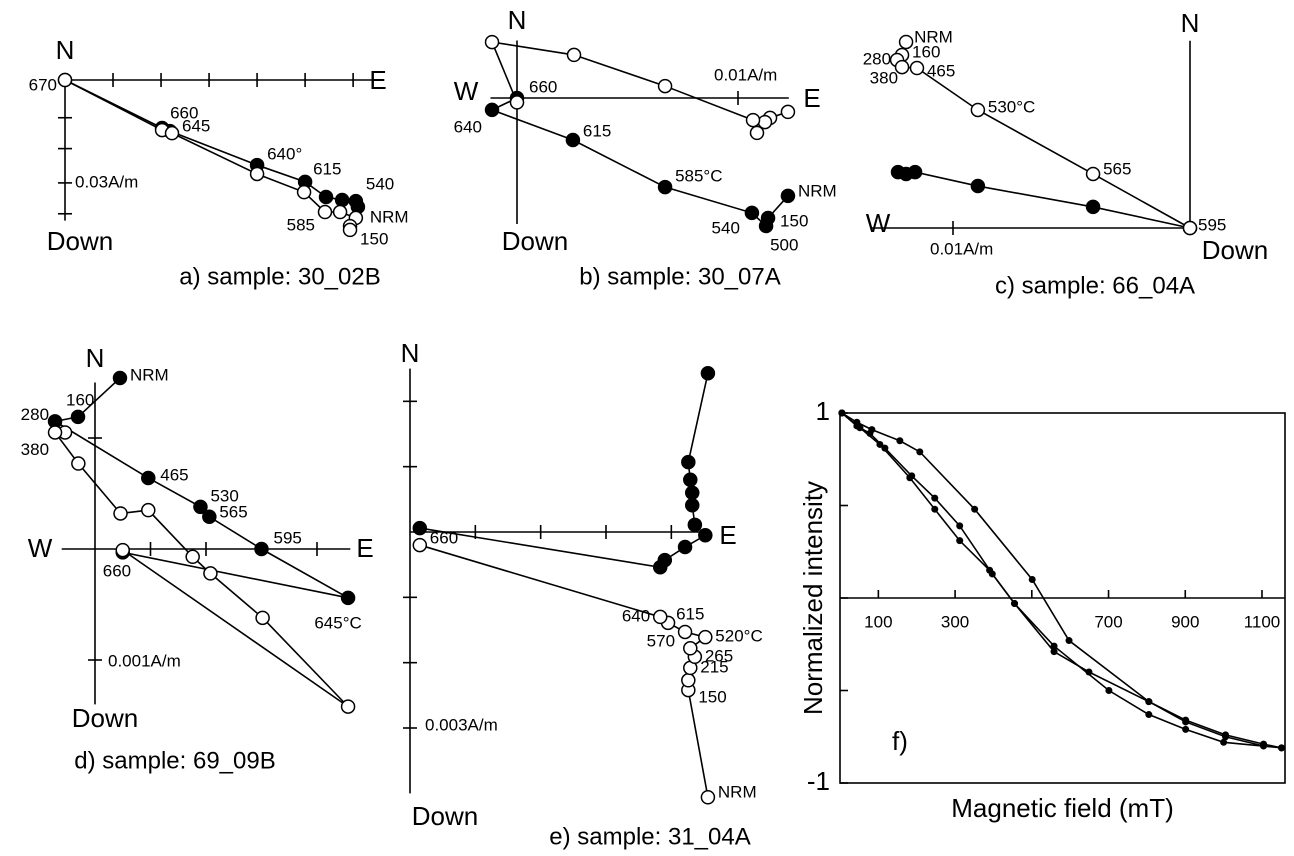 This screenshot has width=1294, height=856. What do you see at coordinates (196, 126) in the screenshot?
I see `step-label: 645` at bounding box center [196, 126].